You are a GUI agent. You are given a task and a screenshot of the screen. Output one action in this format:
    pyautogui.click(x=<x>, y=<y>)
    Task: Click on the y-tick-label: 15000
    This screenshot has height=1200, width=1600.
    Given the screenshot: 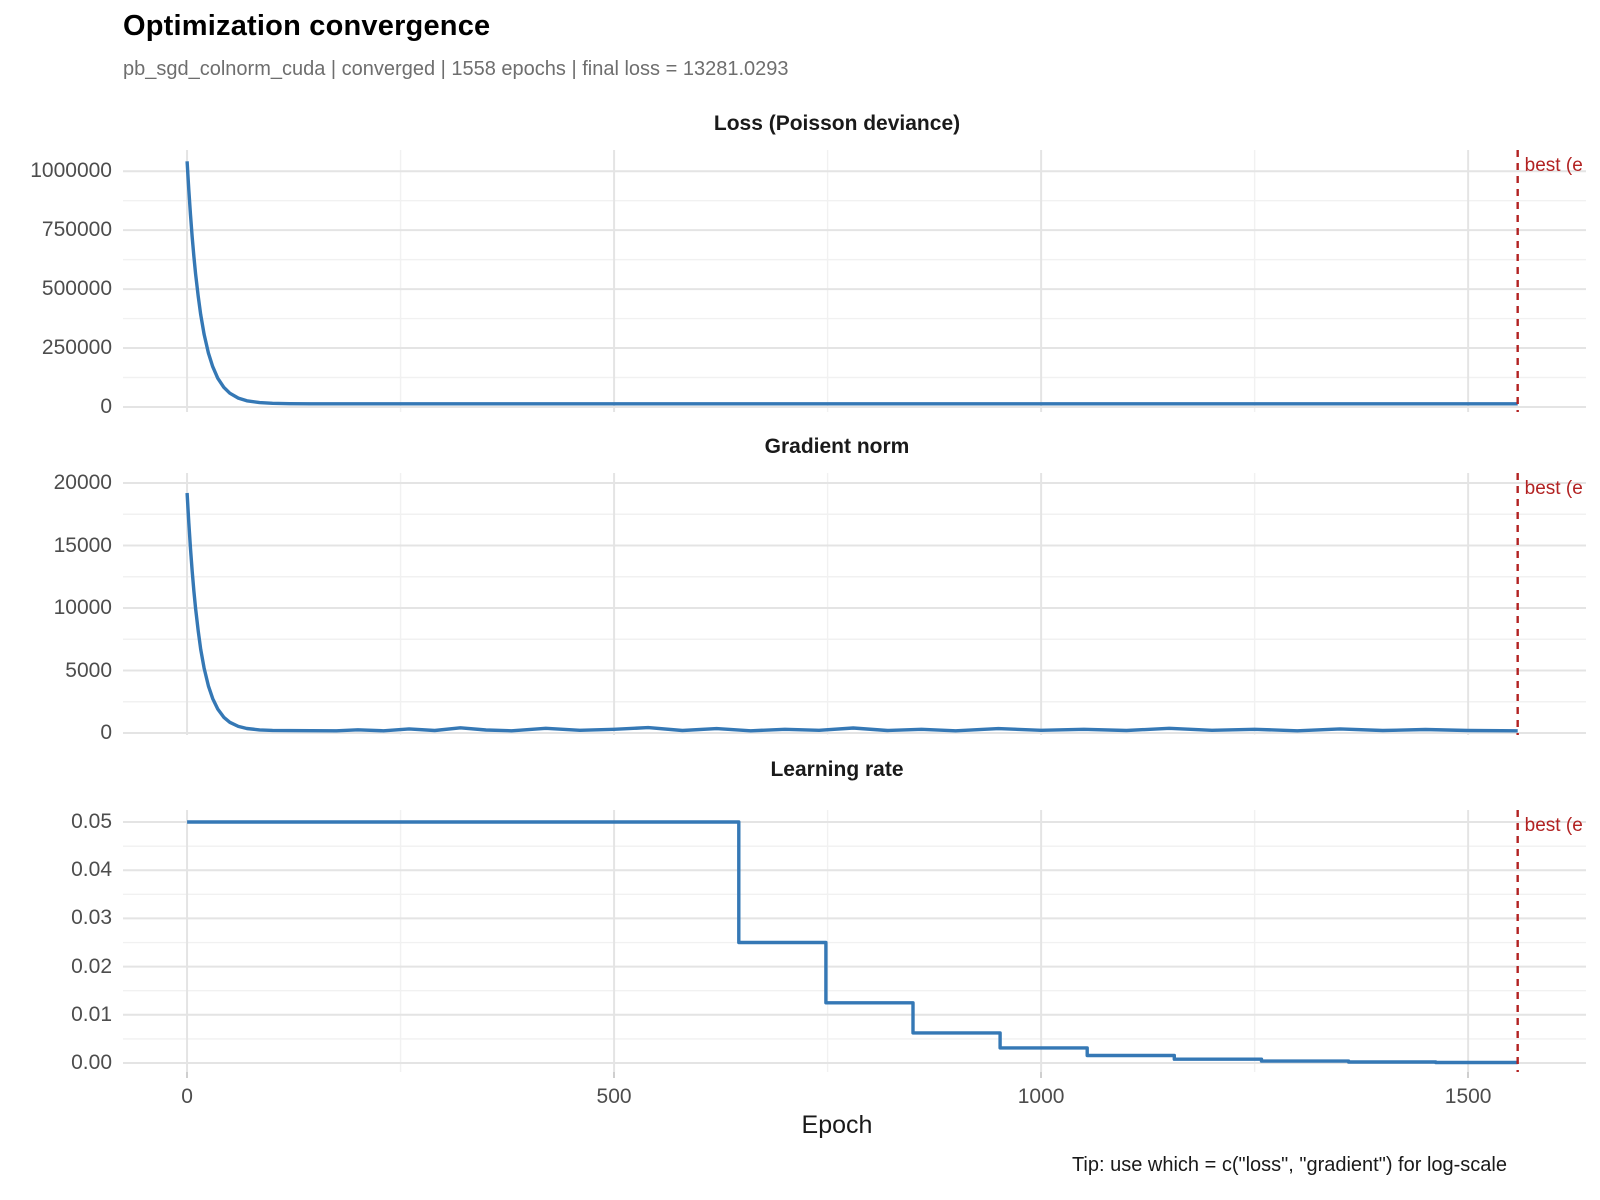 What is the action you would take?
    pyautogui.click(x=82, y=545)
    